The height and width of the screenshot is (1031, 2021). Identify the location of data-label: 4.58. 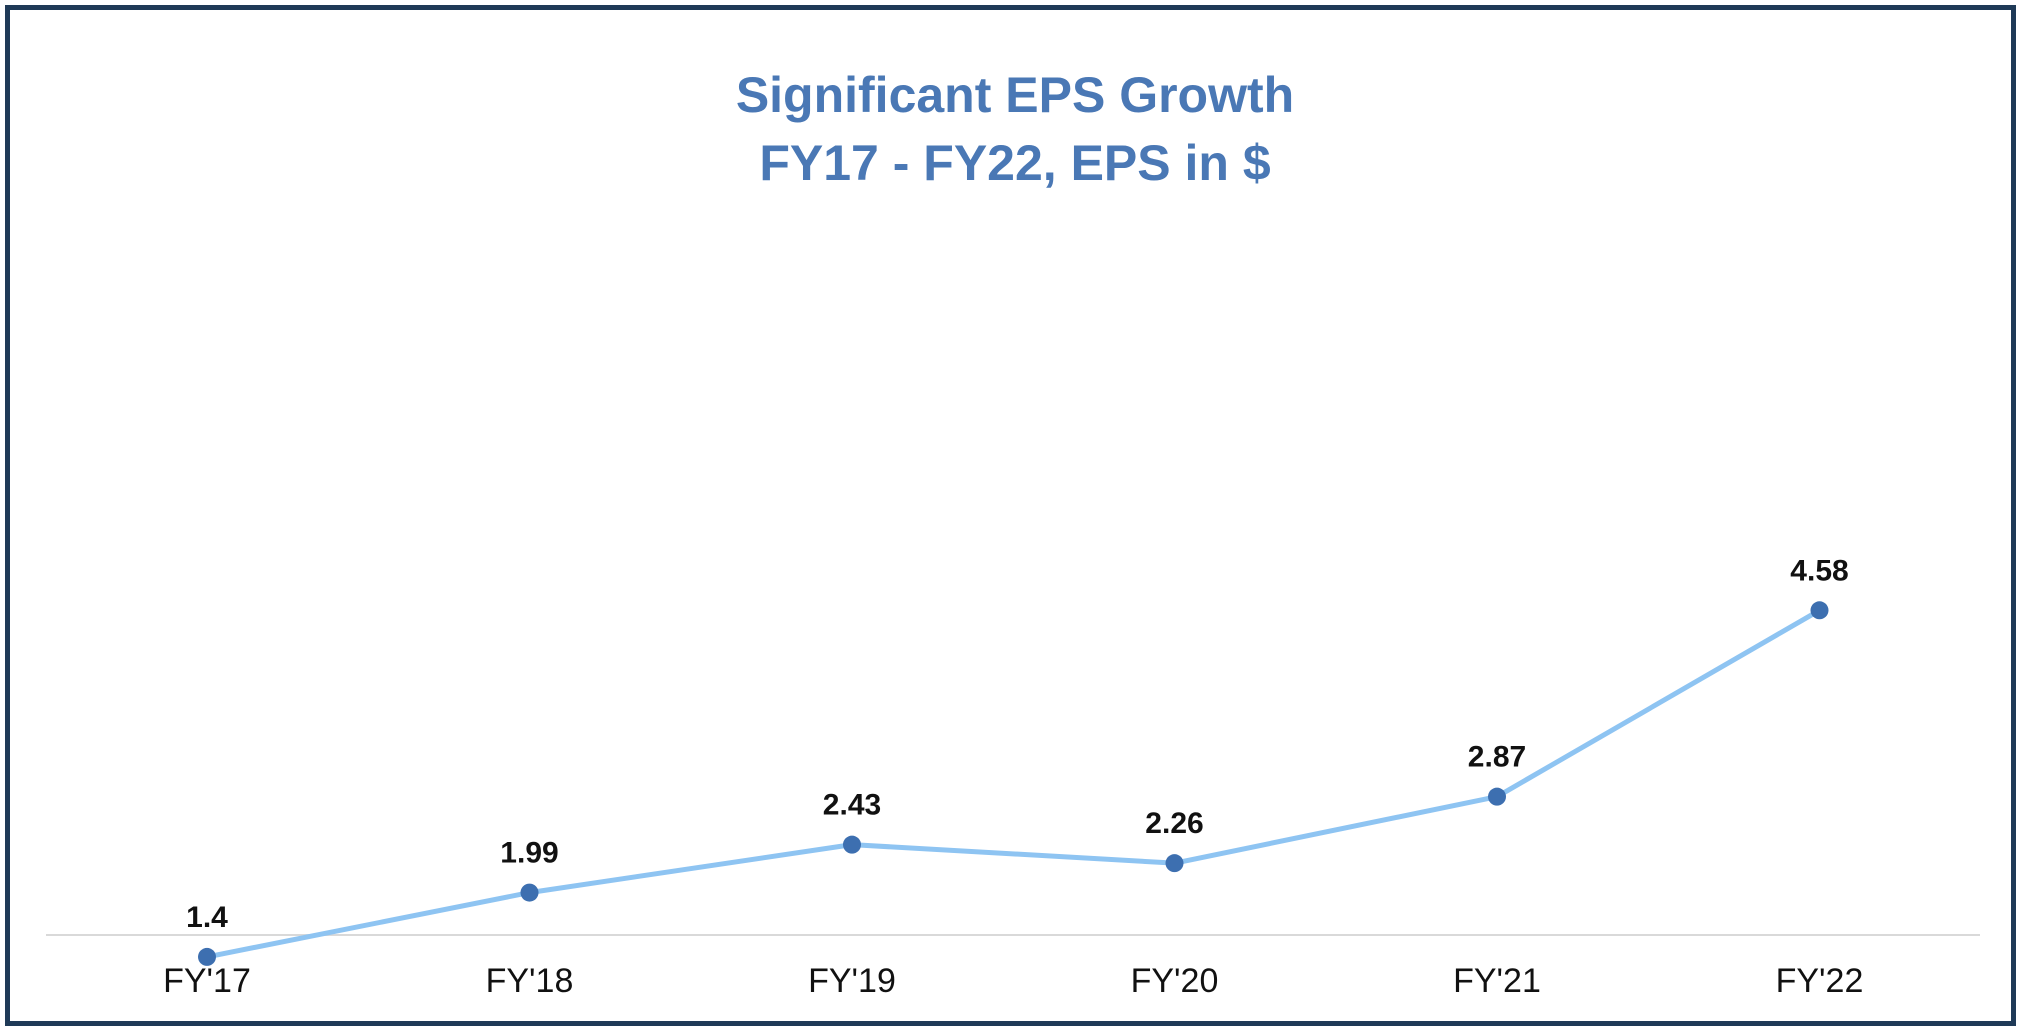
(1819, 570).